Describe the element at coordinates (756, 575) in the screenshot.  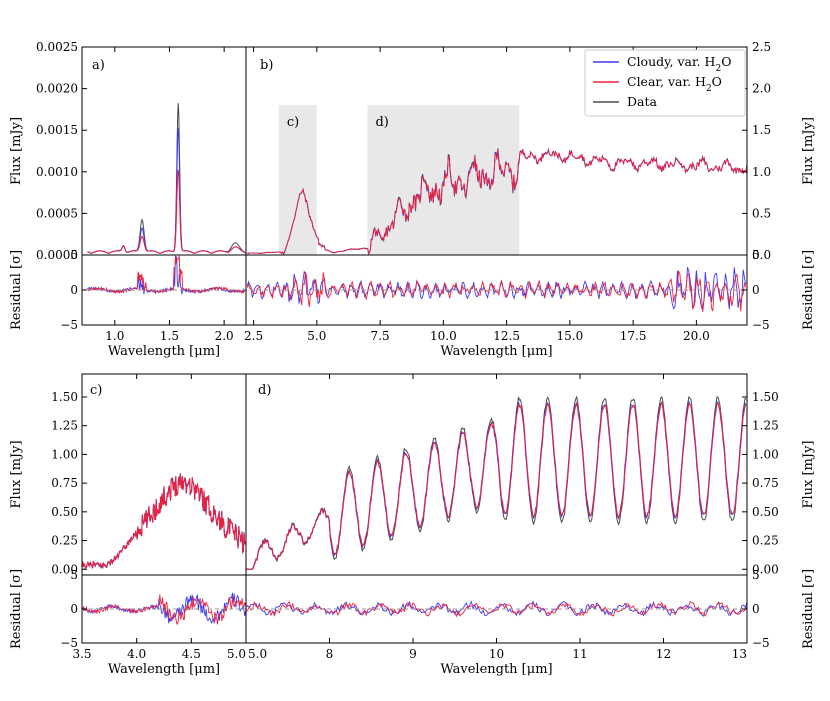
I see `ytick-label-bottom-res-right: 5` at that location.